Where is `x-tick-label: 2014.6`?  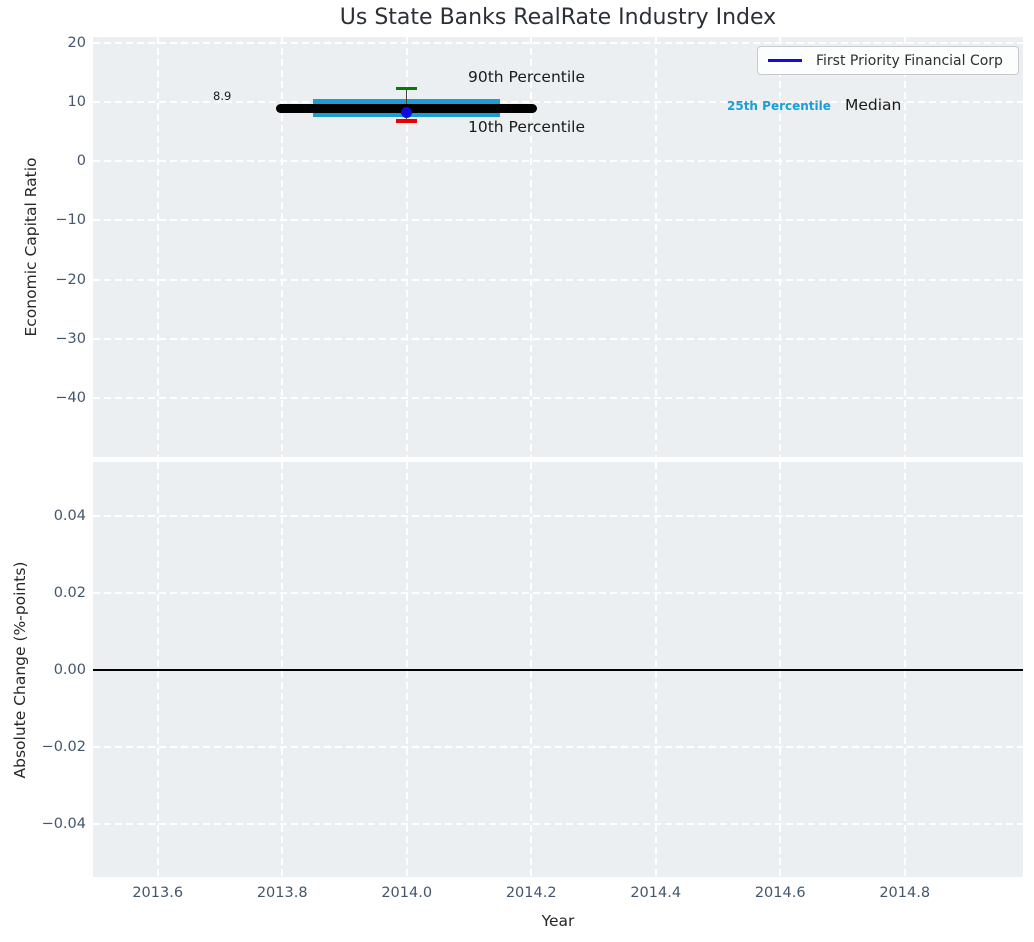
x-tick-label: 2014.6 is located at coordinates (780, 893).